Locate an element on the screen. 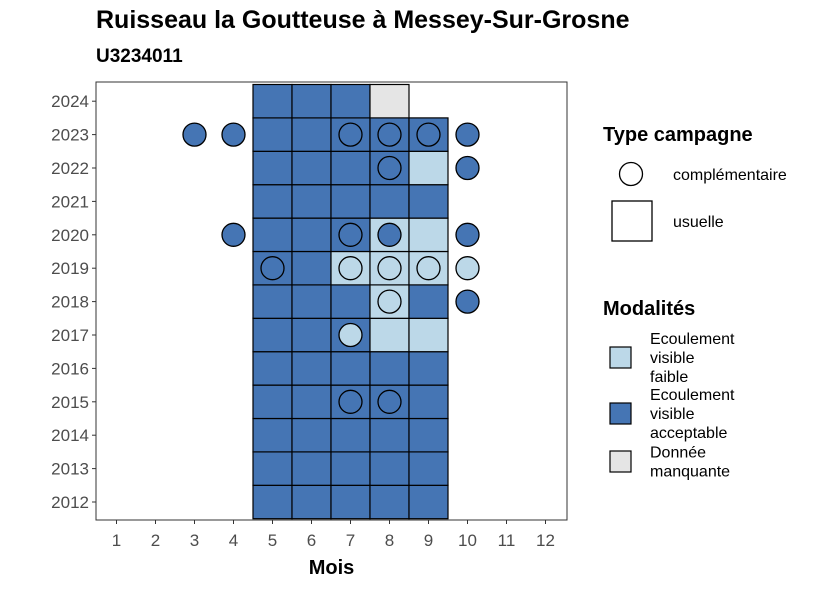 This screenshot has width=826, height=590. x-tick-label: 2 is located at coordinates (155, 540).